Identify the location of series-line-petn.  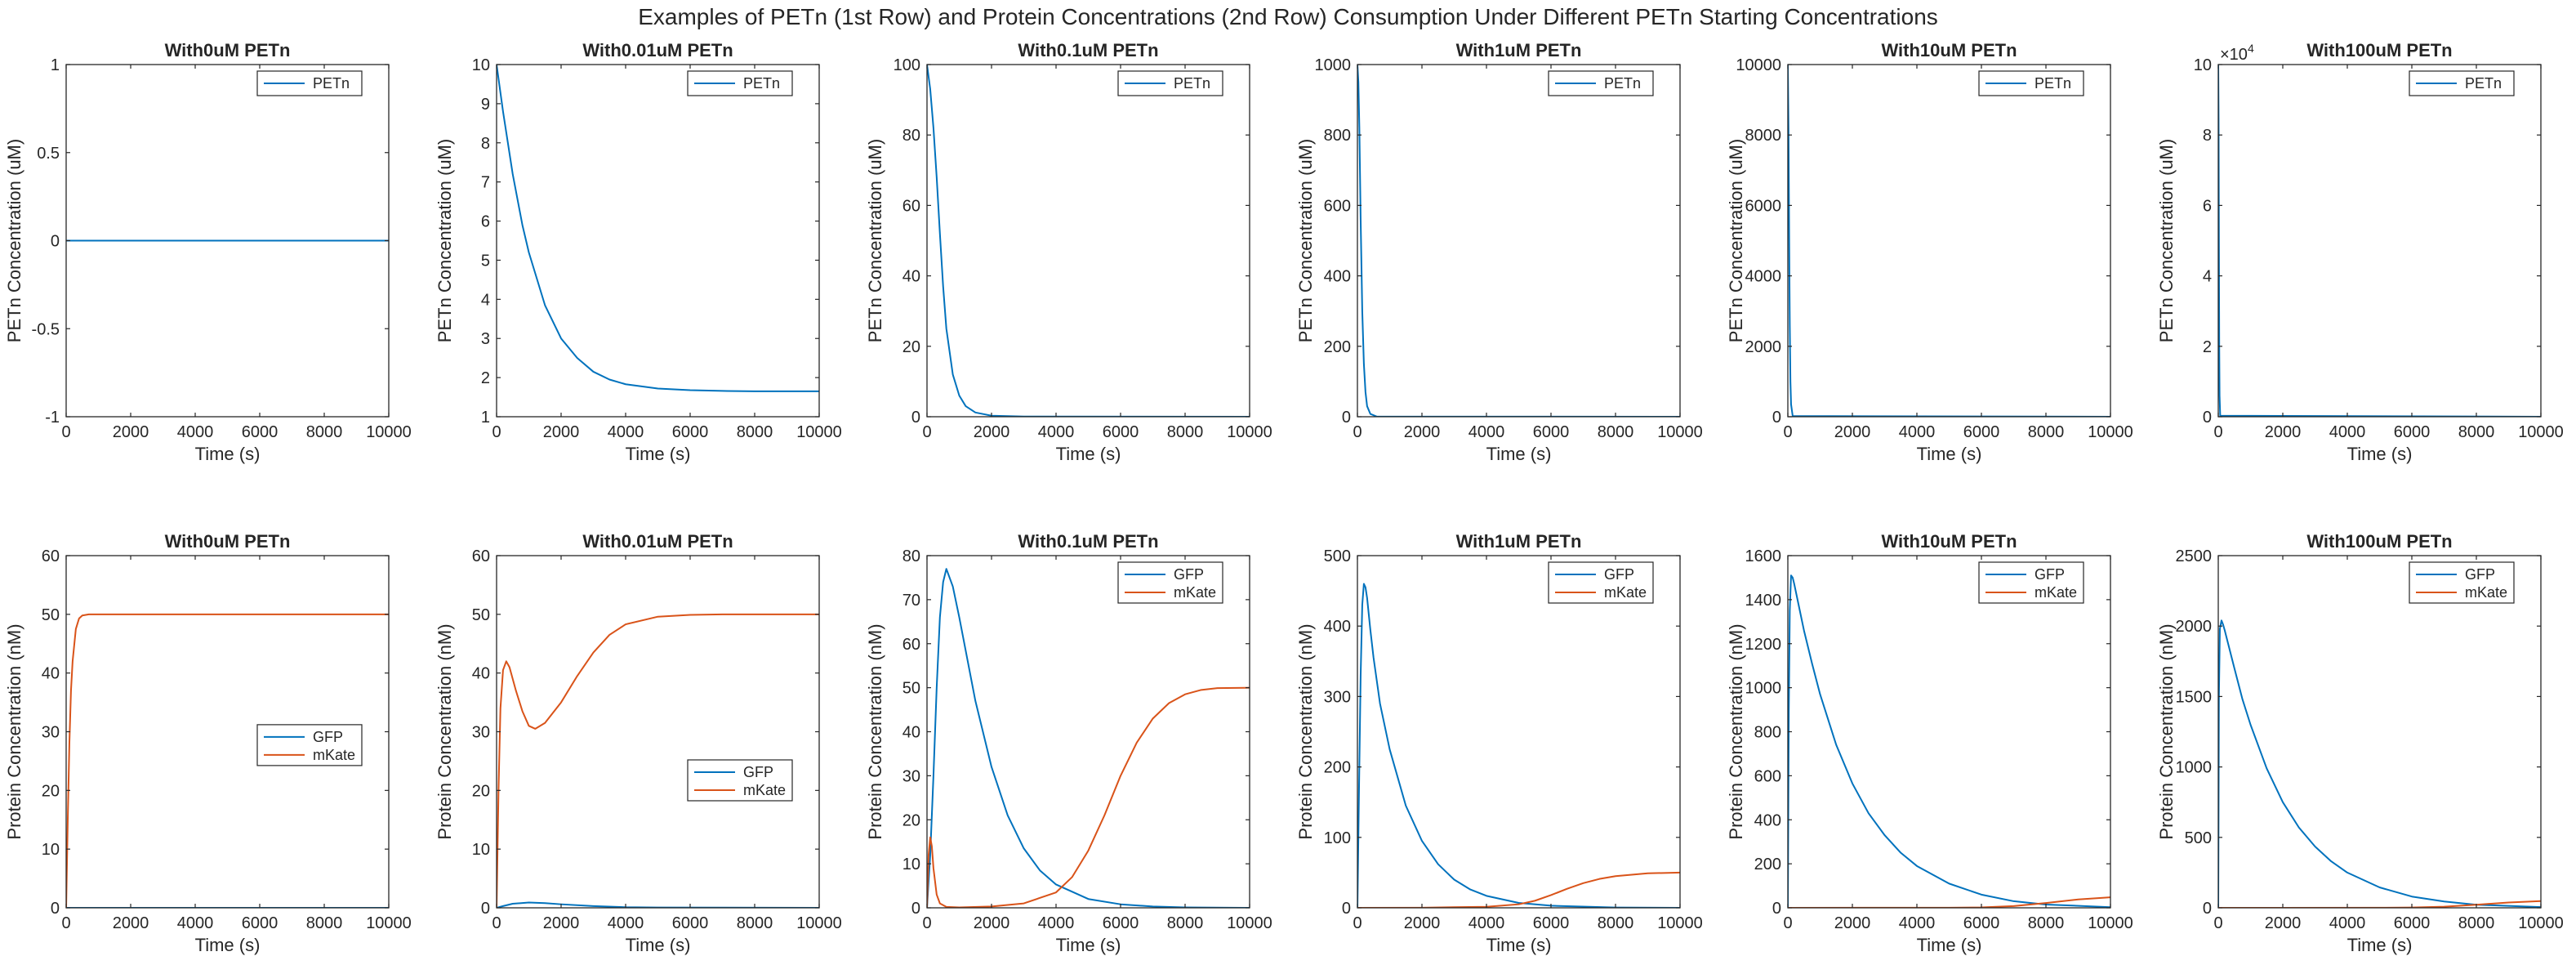
(1949, 241).